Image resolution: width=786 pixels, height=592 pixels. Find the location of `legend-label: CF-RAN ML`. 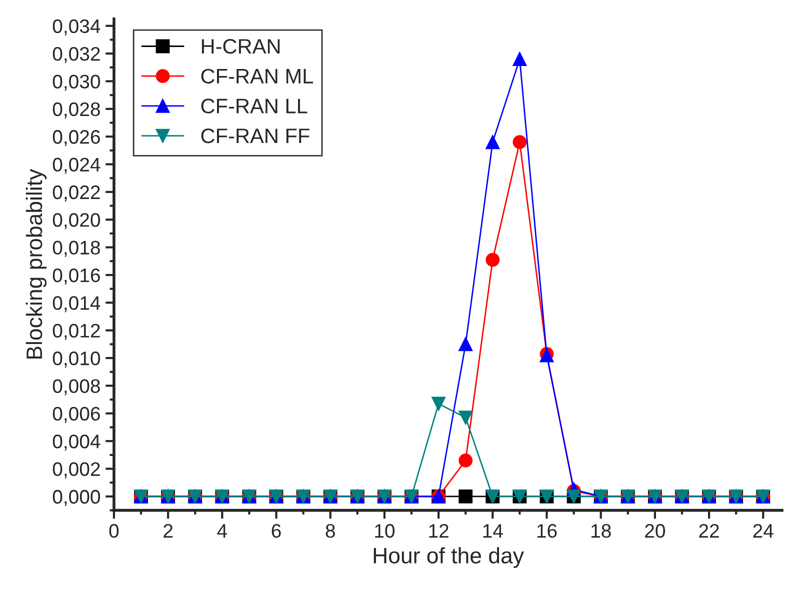

legend-label: CF-RAN ML is located at coordinates (257, 76).